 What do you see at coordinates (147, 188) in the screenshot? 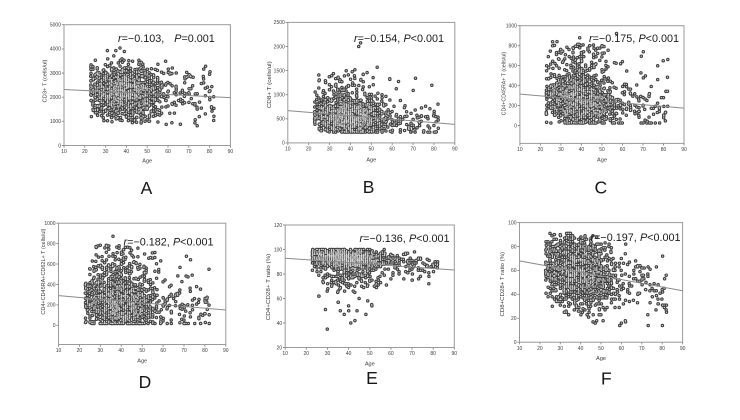
I see `svg-text: A` at bounding box center [147, 188].